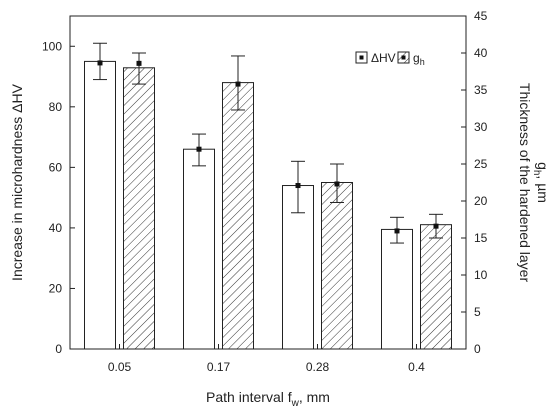 This screenshot has height=413, width=550. Describe the element at coordinates (56, 288) in the screenshot. I see `left-tick-label: 20` at that location.